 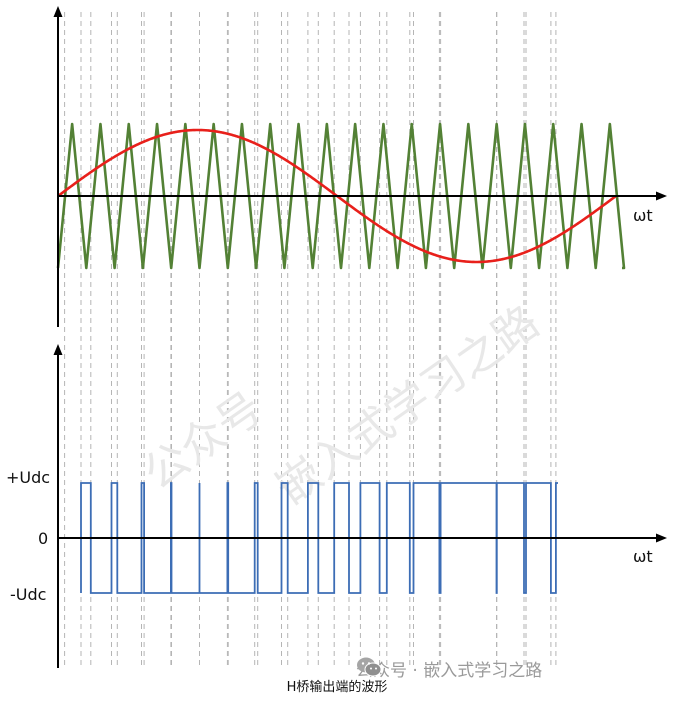 I want to click on figure-caption: H桥输出端的波形, so click(x=337, y=687).